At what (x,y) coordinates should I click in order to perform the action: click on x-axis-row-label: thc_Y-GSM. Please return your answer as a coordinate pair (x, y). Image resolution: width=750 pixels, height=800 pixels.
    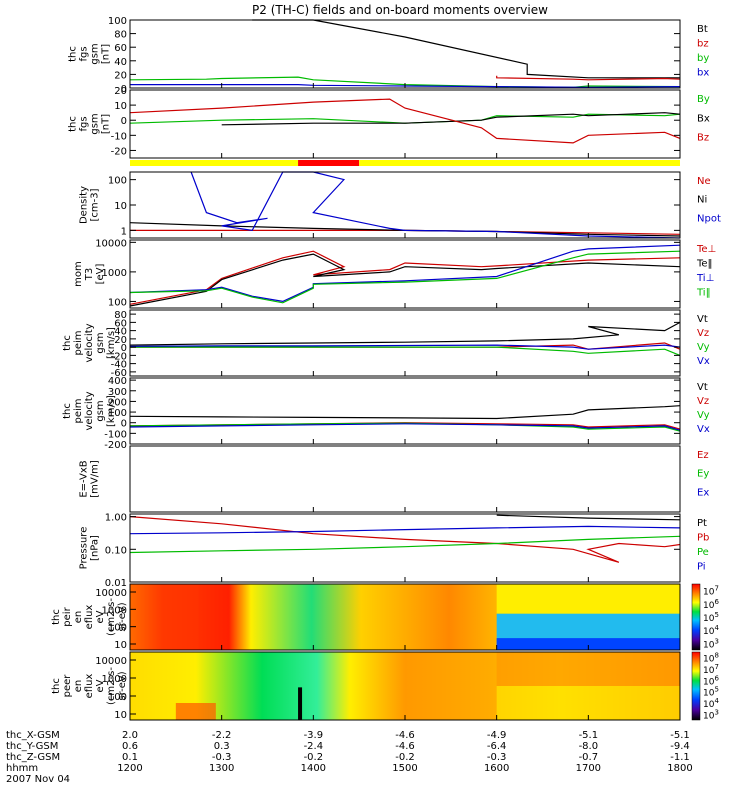
    Looking at the image, I should click on (32, 746).